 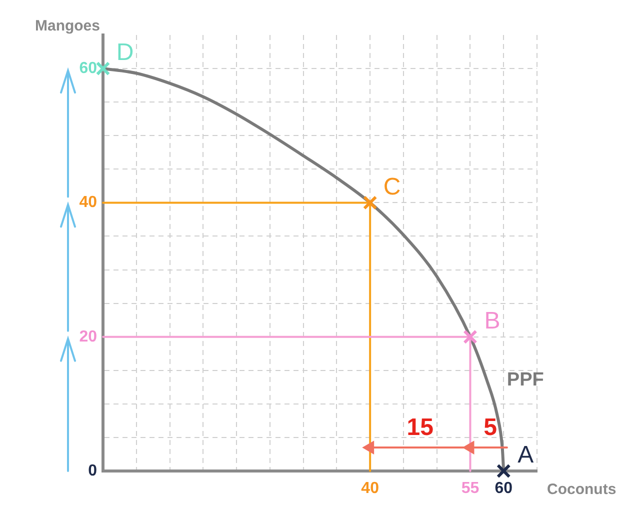 I want to click on x-tick-label: 60, so click(x=503, y=489).